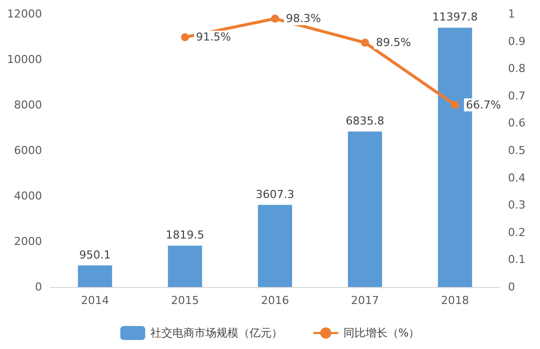 The width and height of the screenshot is (540, 349). I want to click on y2-tick-label: 0.1, so click(517, 259).